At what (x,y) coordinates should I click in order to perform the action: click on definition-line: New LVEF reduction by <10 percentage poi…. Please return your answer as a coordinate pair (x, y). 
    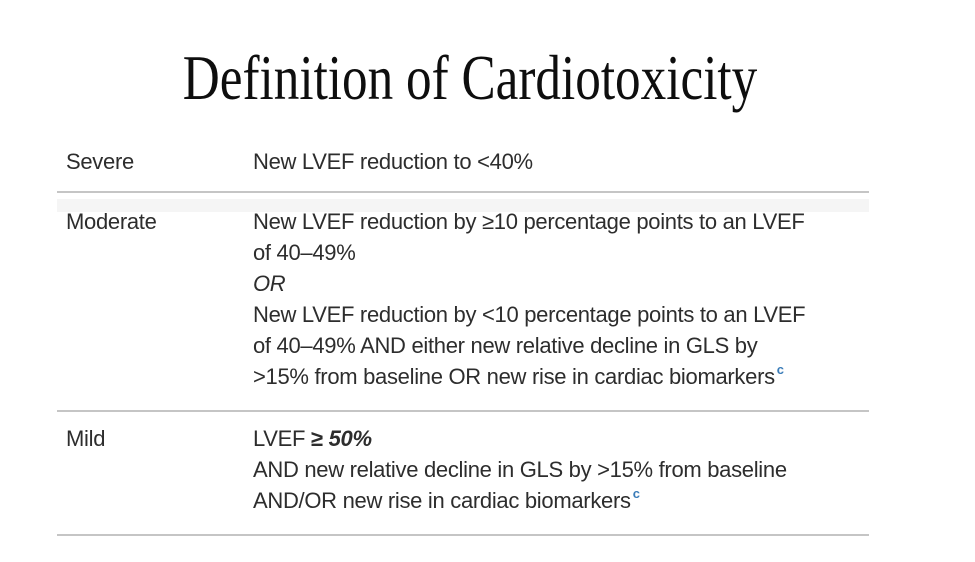
    Looking at the image, I should click on (561, 314).